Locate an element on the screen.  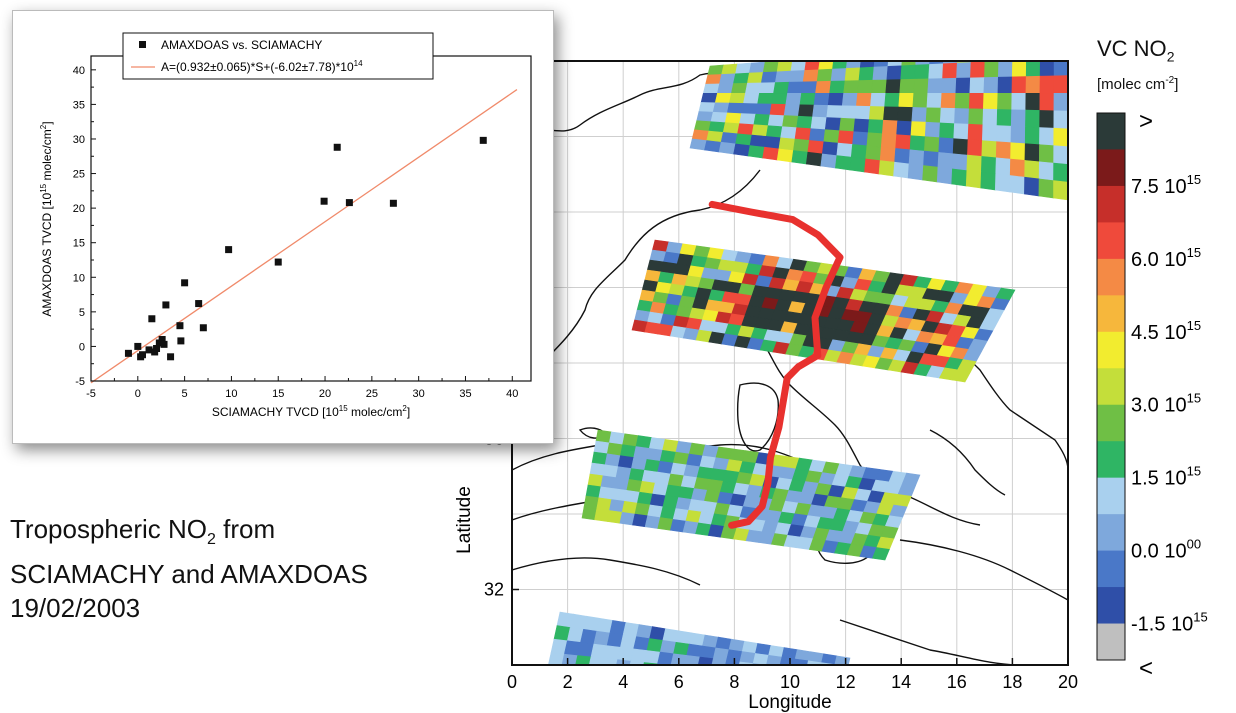
map-x-axis-label: Longitude is located at coordinates (789, 702).